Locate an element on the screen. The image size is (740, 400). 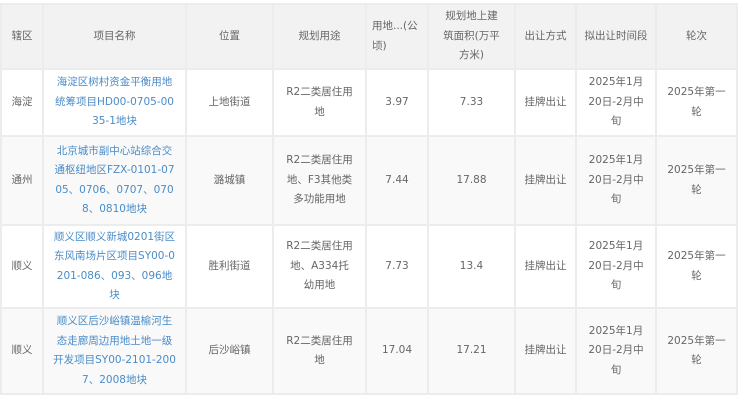
cell-district: 通州 is located at coordinates (22, 180).